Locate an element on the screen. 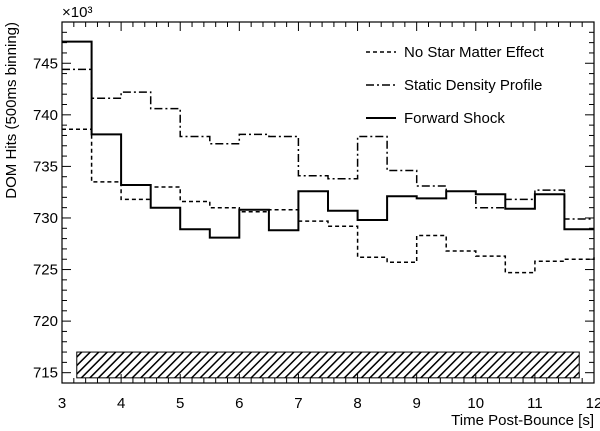  y-tick-label: 745 is located at coordinates (45, 63).